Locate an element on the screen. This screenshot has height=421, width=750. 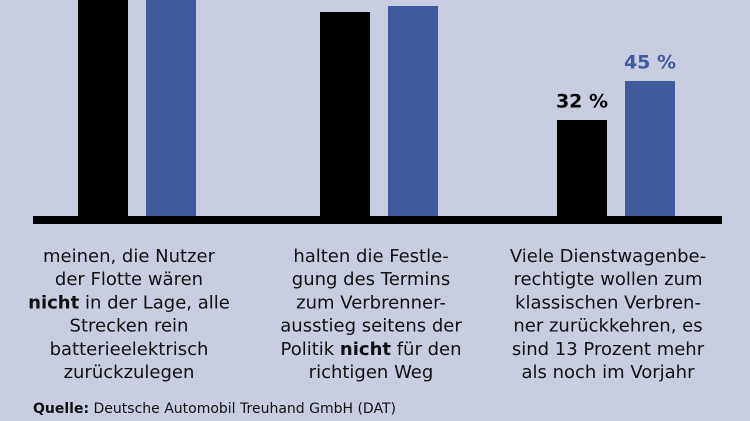
category-label: zurückzulegen is located at coordinates (129, 372).